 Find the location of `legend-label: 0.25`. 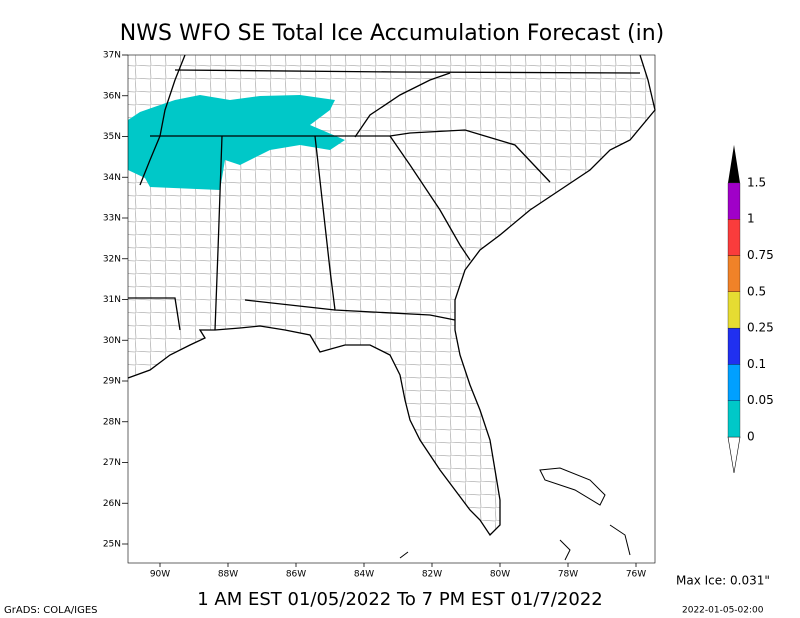

legend-label: 0.25 is located at coordinates (760, 328).